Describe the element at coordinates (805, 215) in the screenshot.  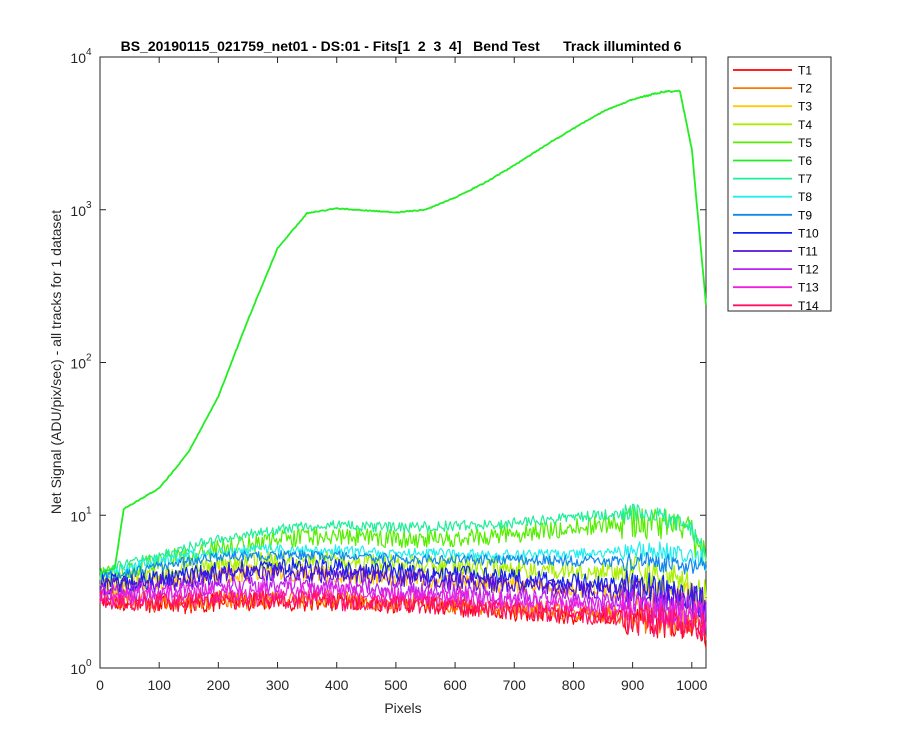
I see `legend-label: T9` at that location.